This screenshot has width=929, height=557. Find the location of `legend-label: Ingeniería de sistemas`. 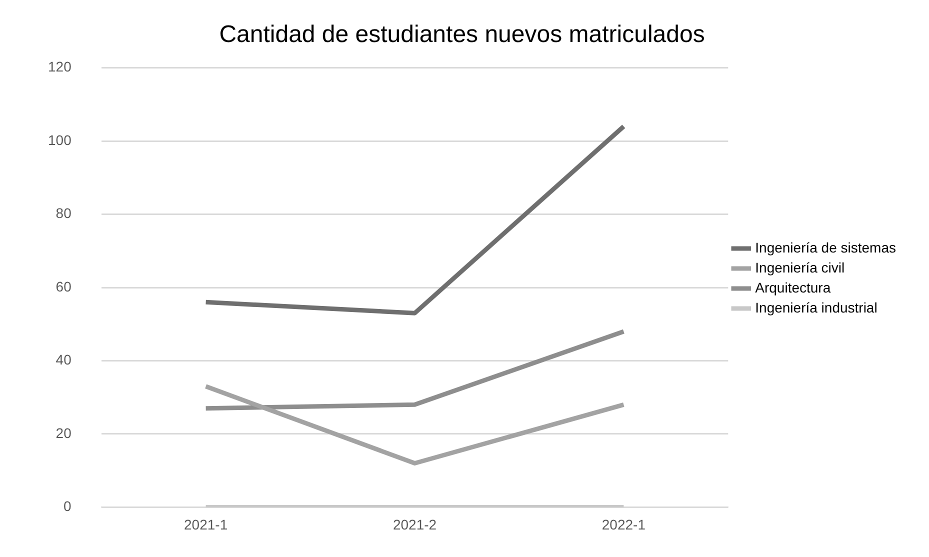

legend-label: Ingeniería de sistemas is located at coordinates (825, 247).